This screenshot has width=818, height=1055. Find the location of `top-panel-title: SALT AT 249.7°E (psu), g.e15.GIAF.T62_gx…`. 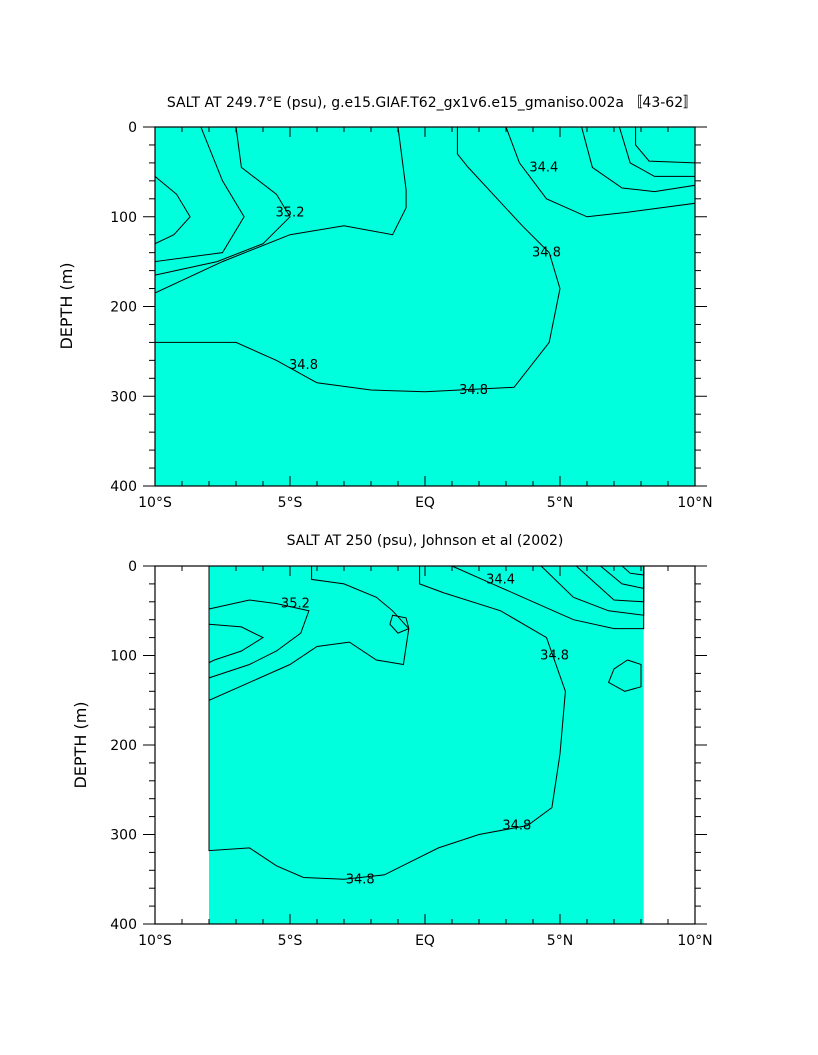

top-panel-title: SALT AT 249.7°E (psu), g.e15.GIAF.T62_gx… is located at coordinates (432, 103).